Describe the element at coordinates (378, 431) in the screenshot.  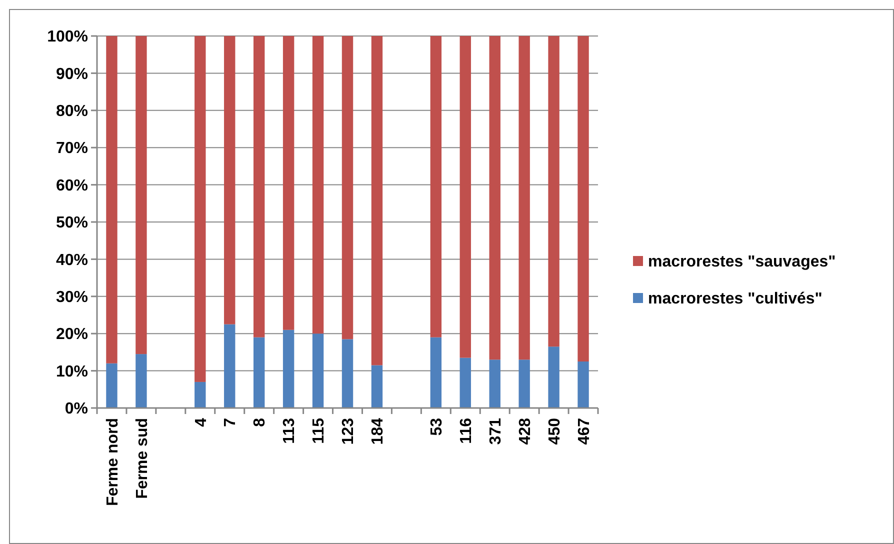
I see `x-tick-label: 184` at that location.